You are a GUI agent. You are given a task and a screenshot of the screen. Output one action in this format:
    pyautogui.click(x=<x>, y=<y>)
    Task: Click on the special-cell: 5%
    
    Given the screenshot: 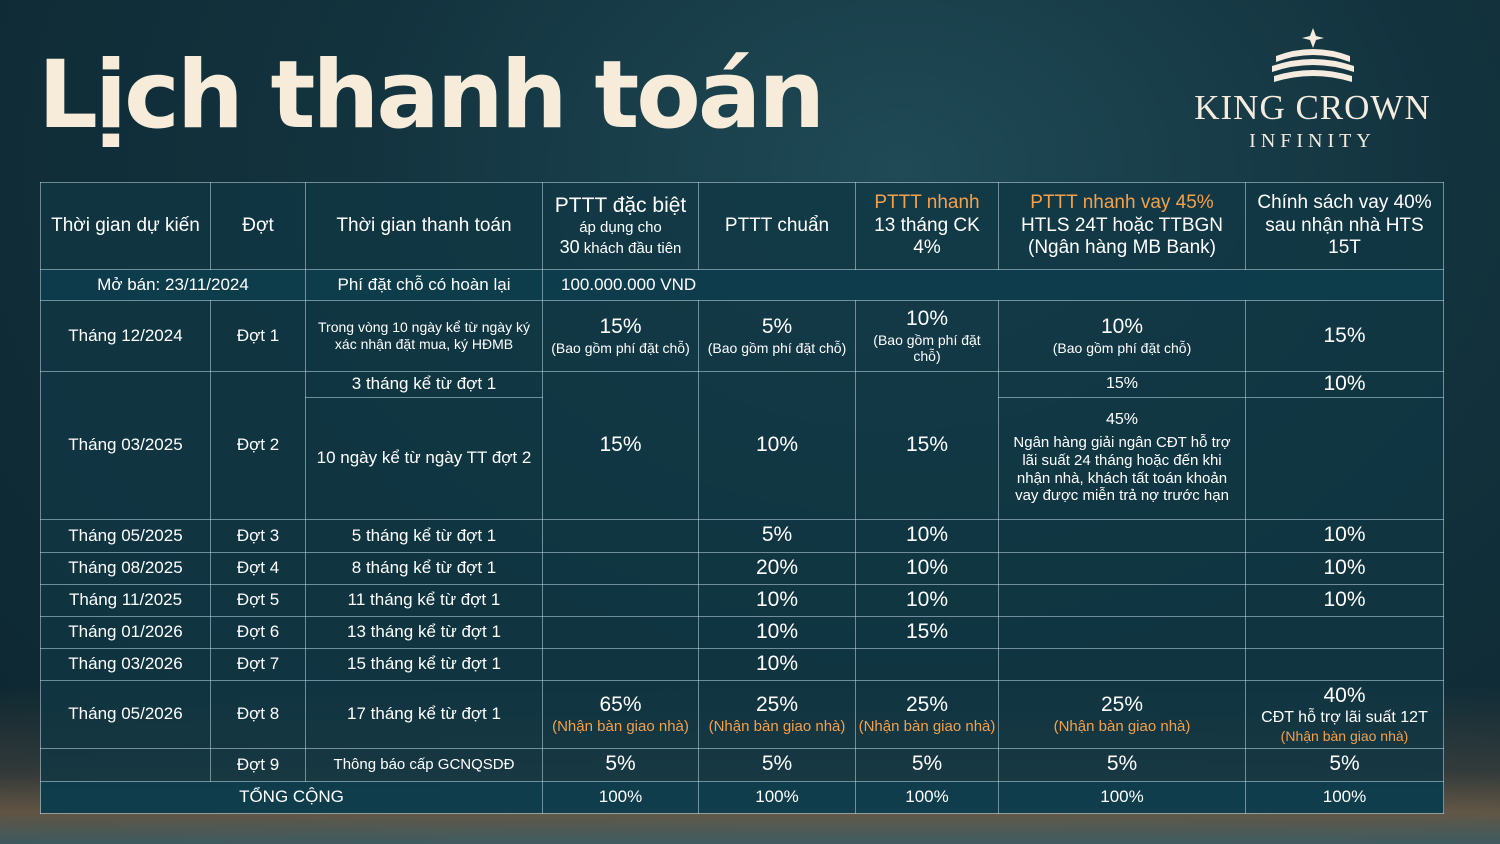 What is the action you would take?
    pyautogui.click(x=620, y=764)
    